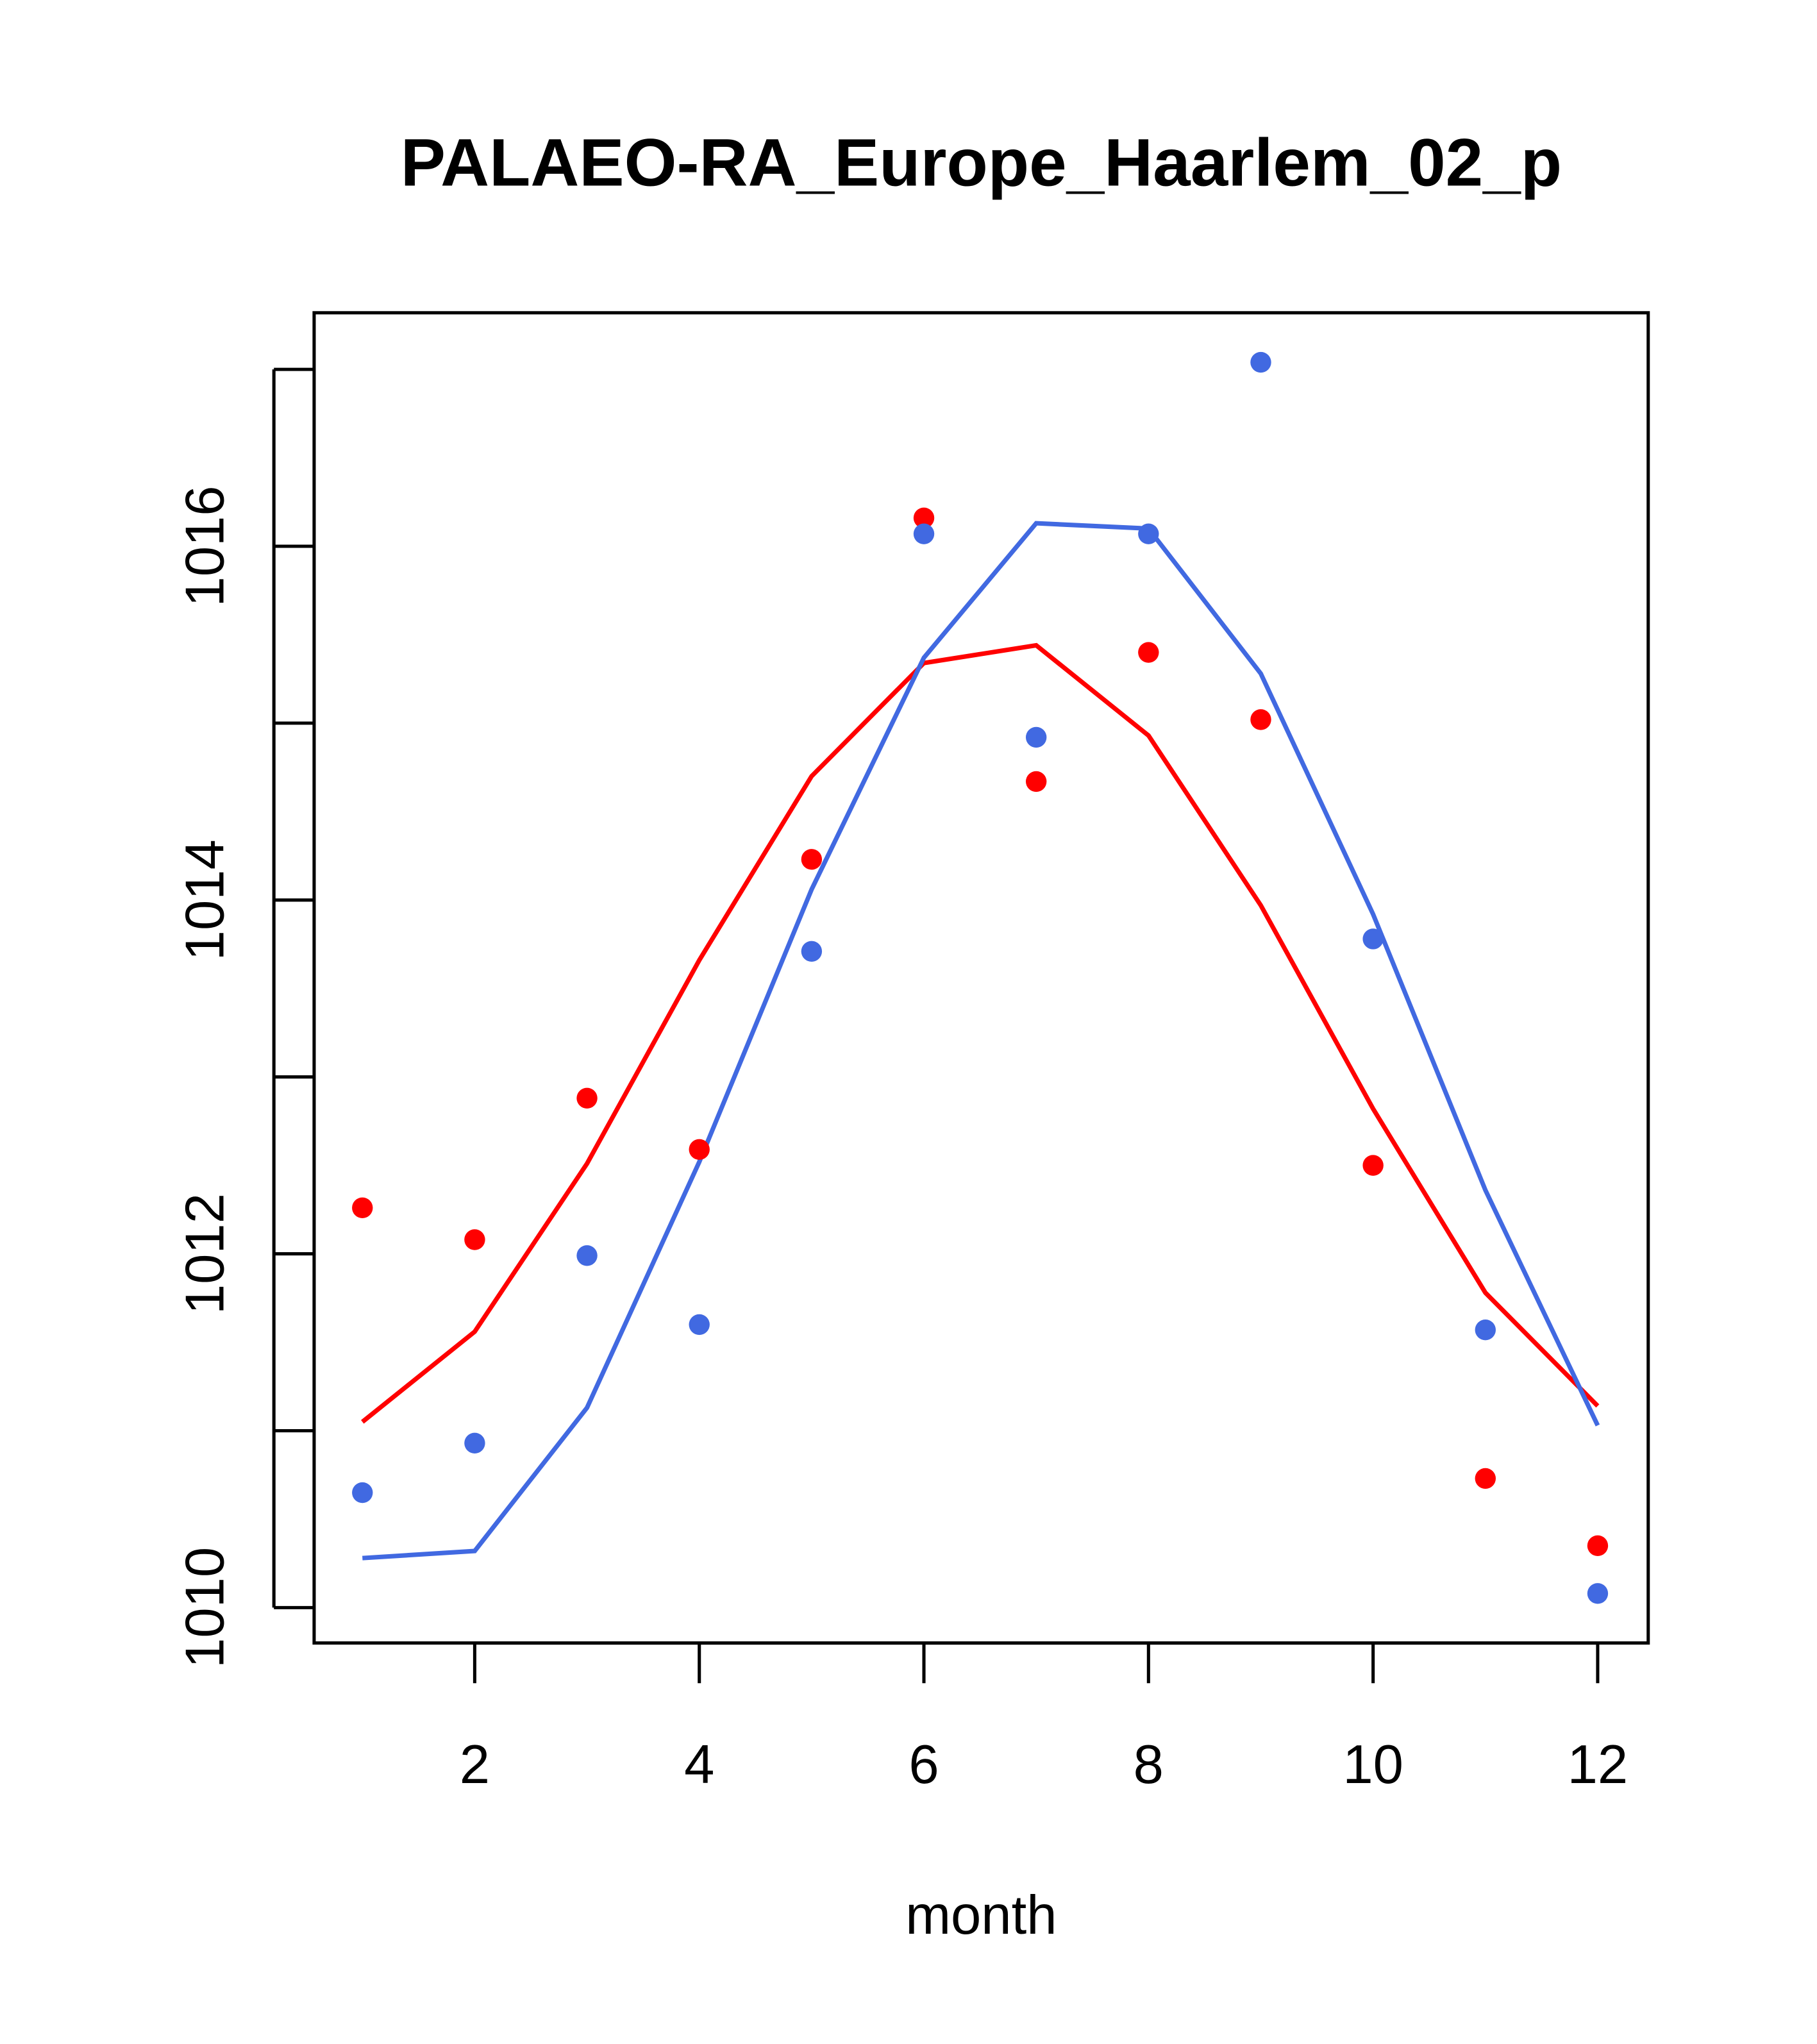 This screenshot has width=1817, height=2044. What do you see at coordinates (1373, 1764) in the screenshot?
I see `x-tick-label: 10` at bounding box center [1373, 1764].